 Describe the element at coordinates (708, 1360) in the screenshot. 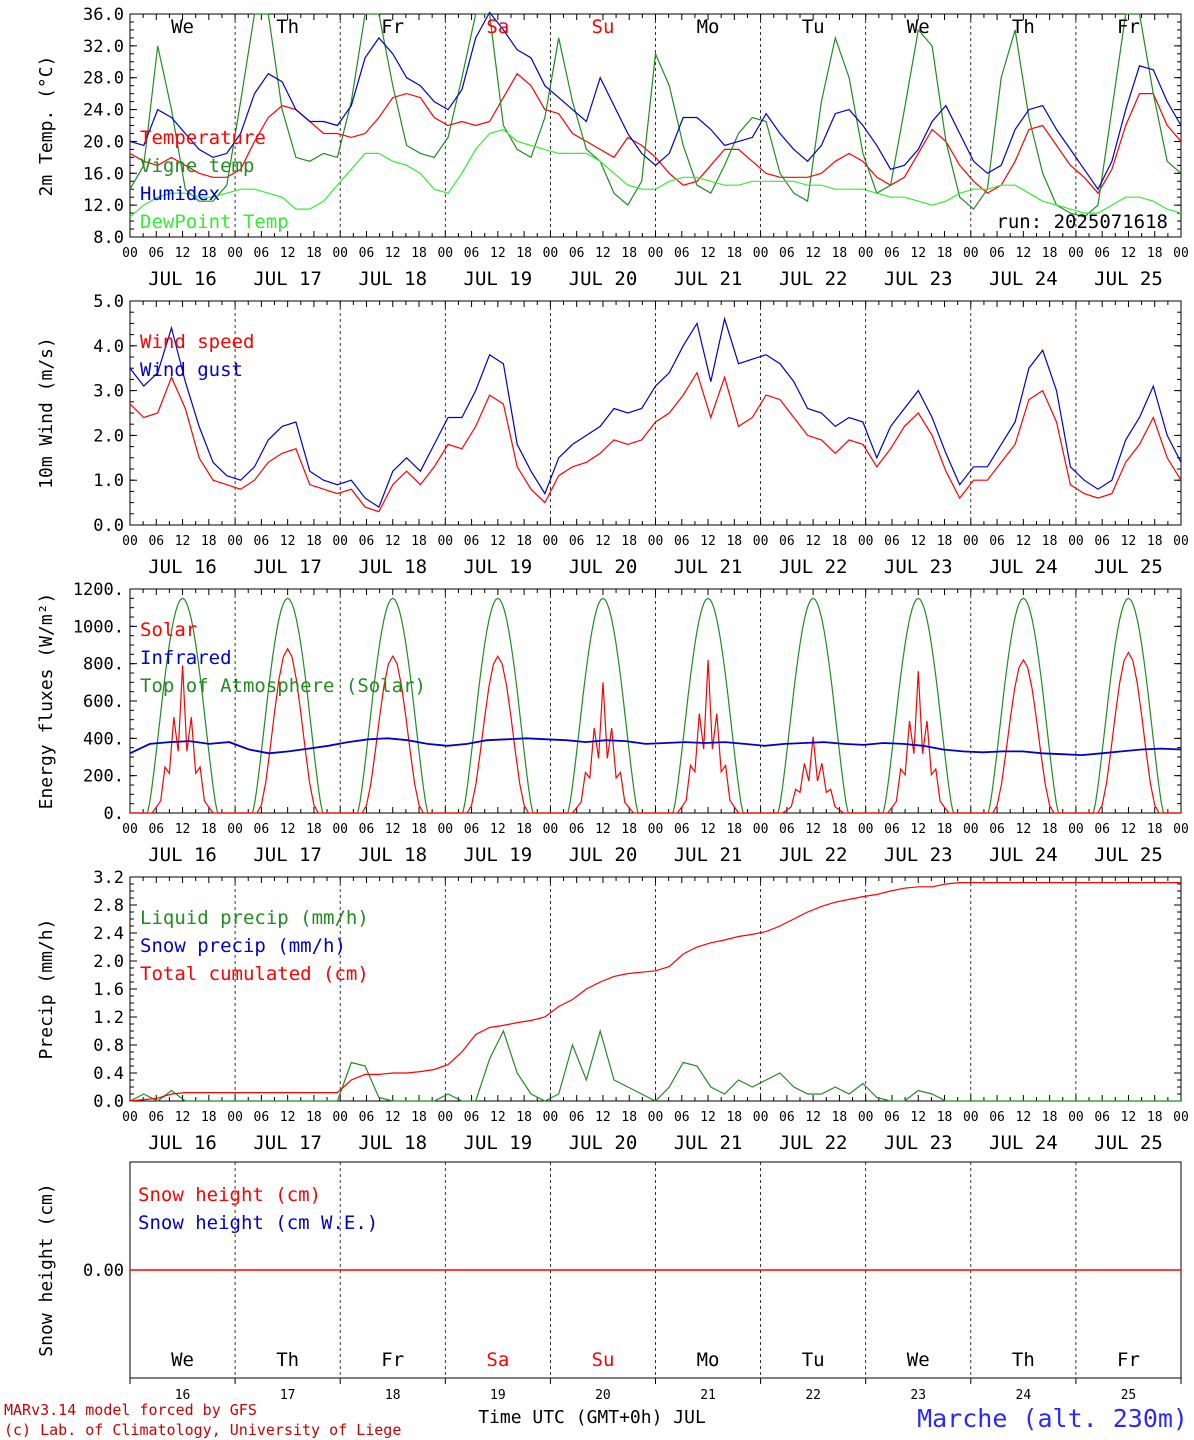

I see `weekday-label: Mo` at that location.